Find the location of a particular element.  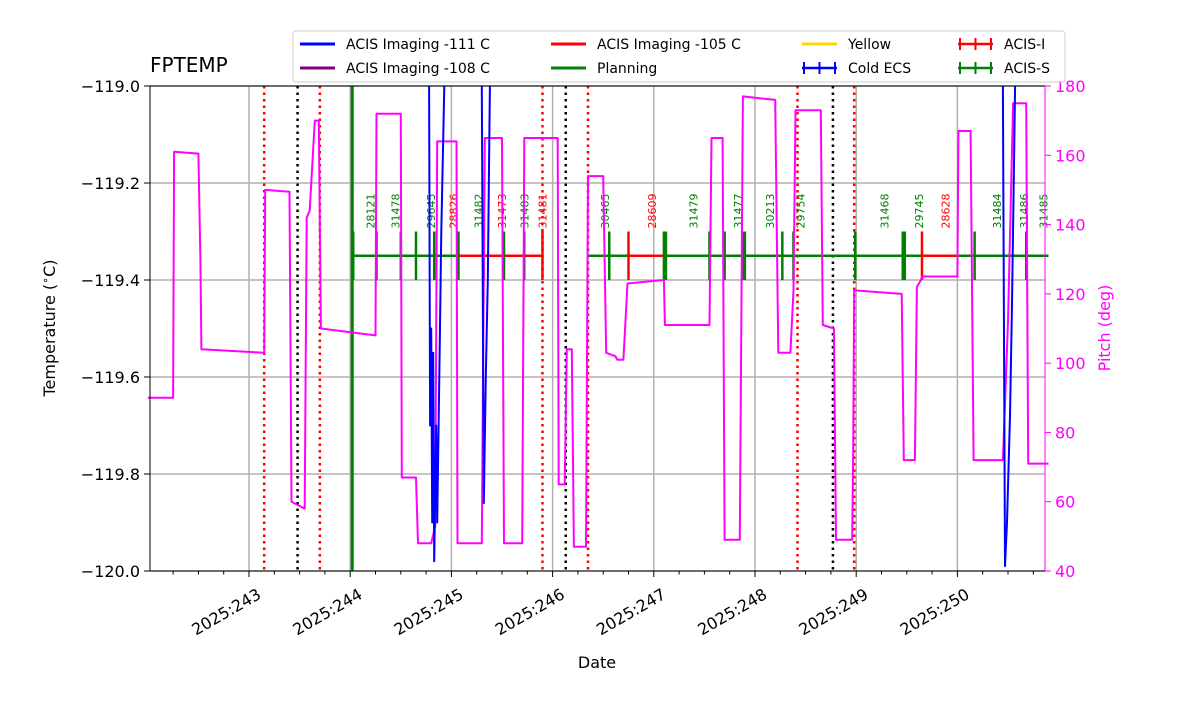

y2-tick-label: 160 is located at coordinates (1070, 155).